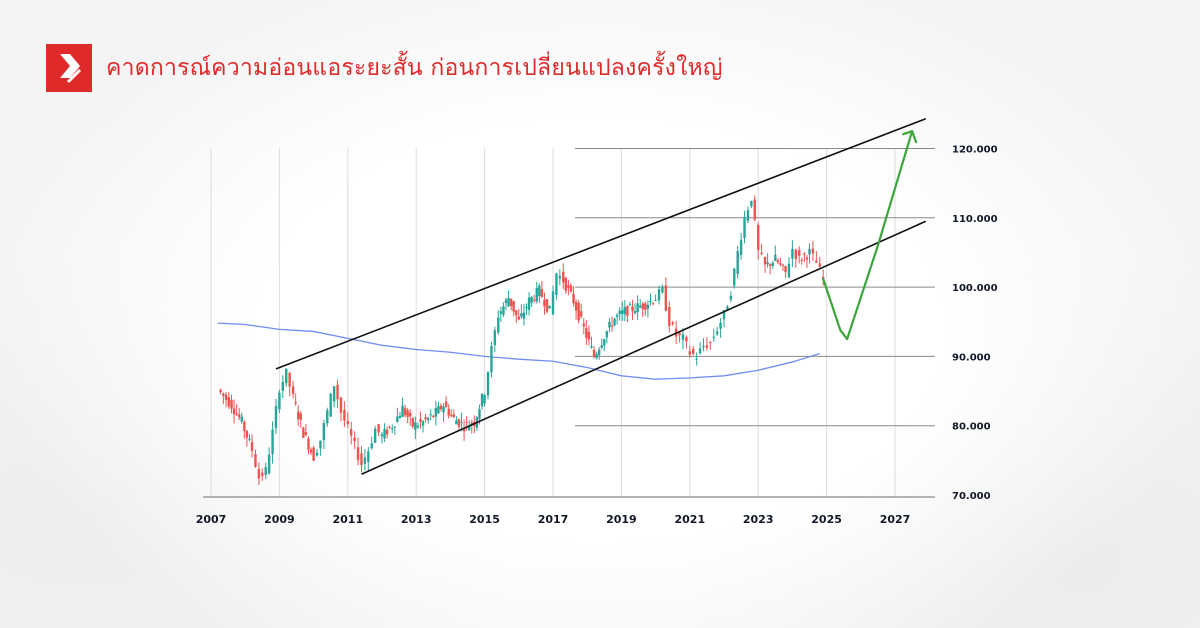 Image resolution: width=1200 pixels, height=628 pixels. Describe the element at coordinates (621, 519) in the screenshot. I see `x-tick-label: 2019` at that location.